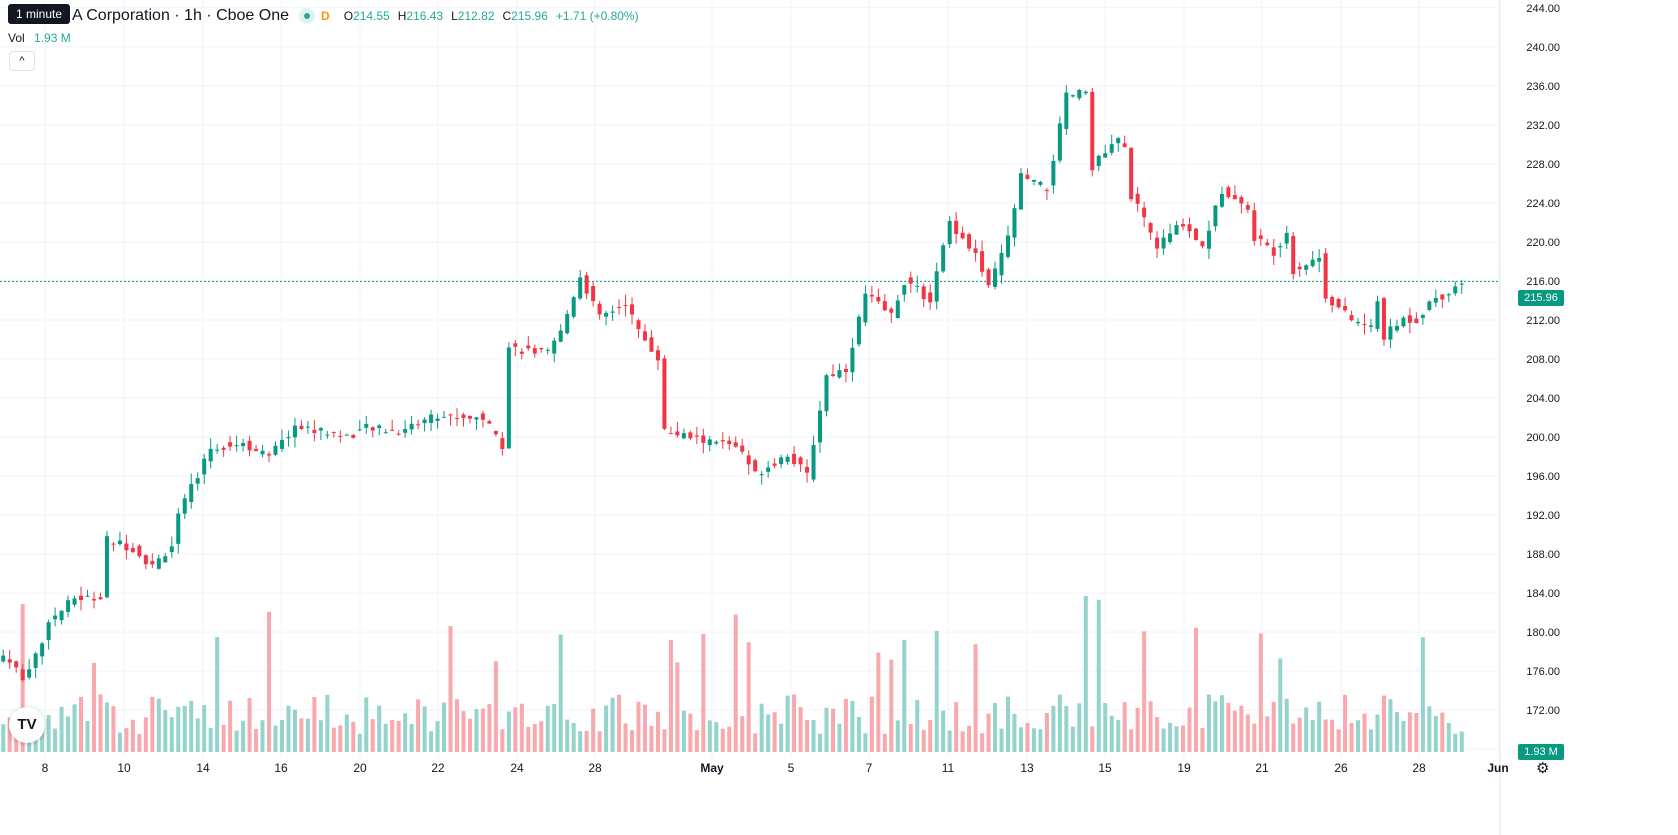  Describe the element at coordinates (307, 16) in the screenshot. I see `market-status-icon` at that location.